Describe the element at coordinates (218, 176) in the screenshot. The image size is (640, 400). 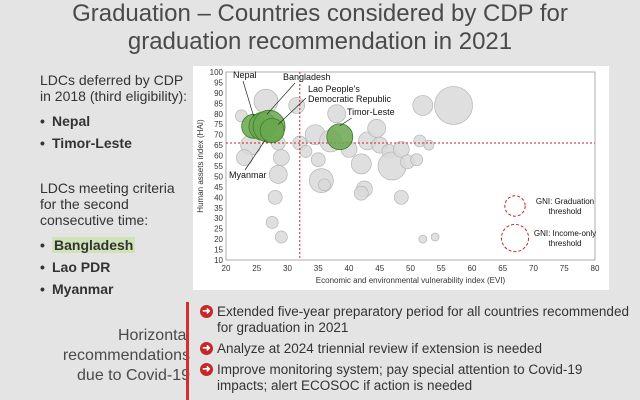
I see `y-tick-label: 50` at that location.